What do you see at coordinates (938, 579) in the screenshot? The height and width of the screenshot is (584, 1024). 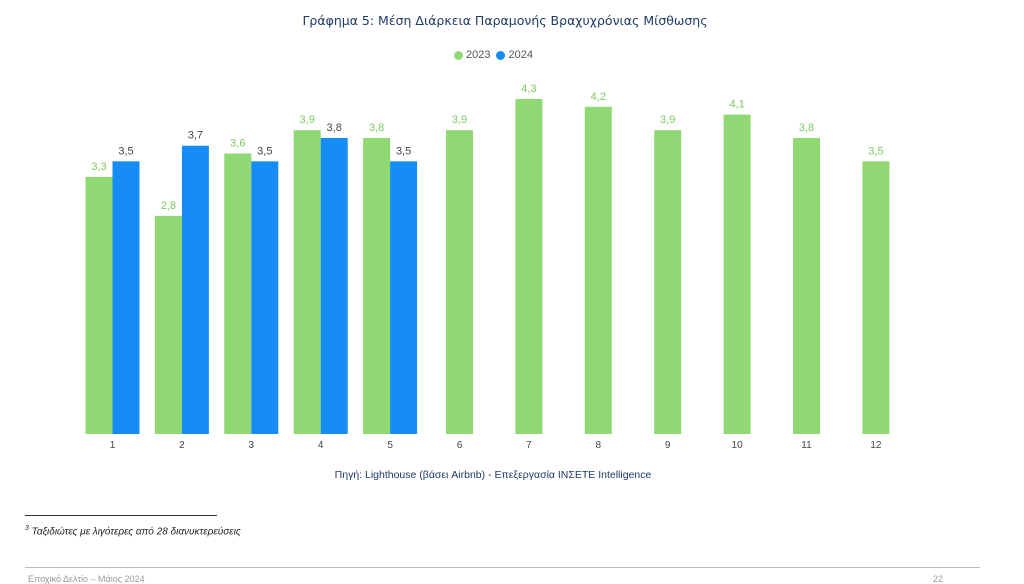 I see `page-number: 22` at bounding box center [938, 579].